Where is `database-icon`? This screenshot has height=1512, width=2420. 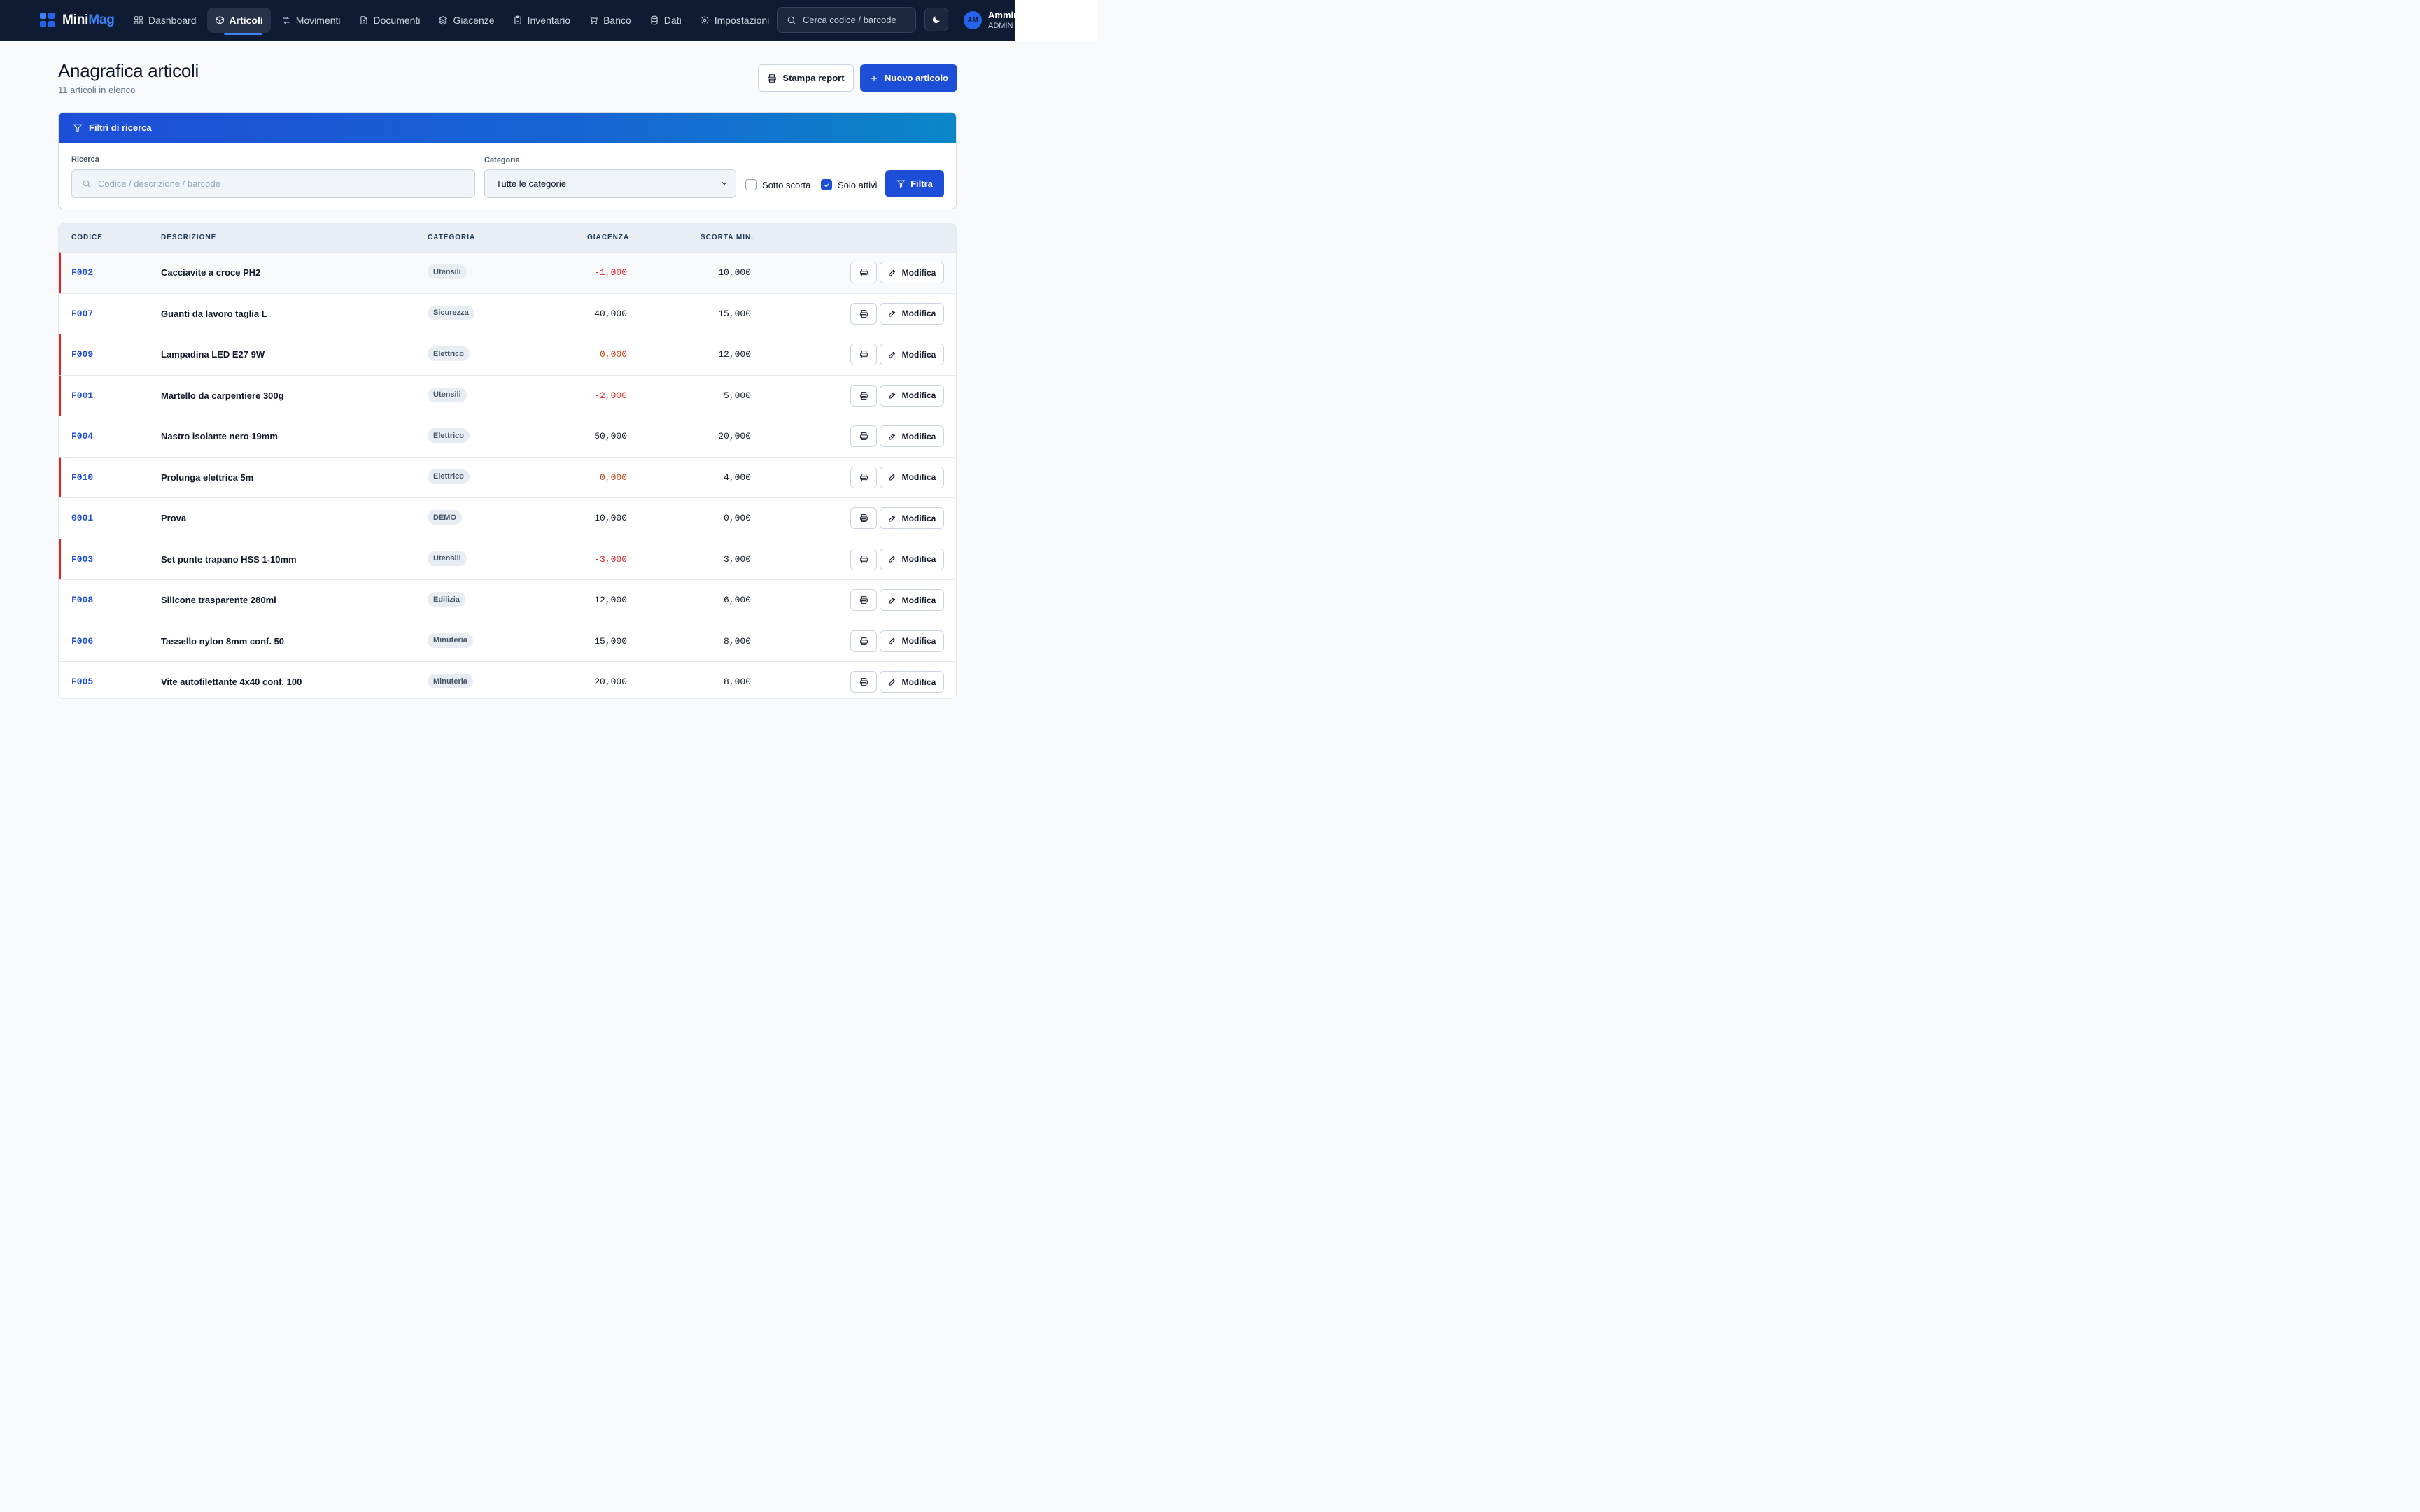 database-icon is located at coordinates (654, 20).